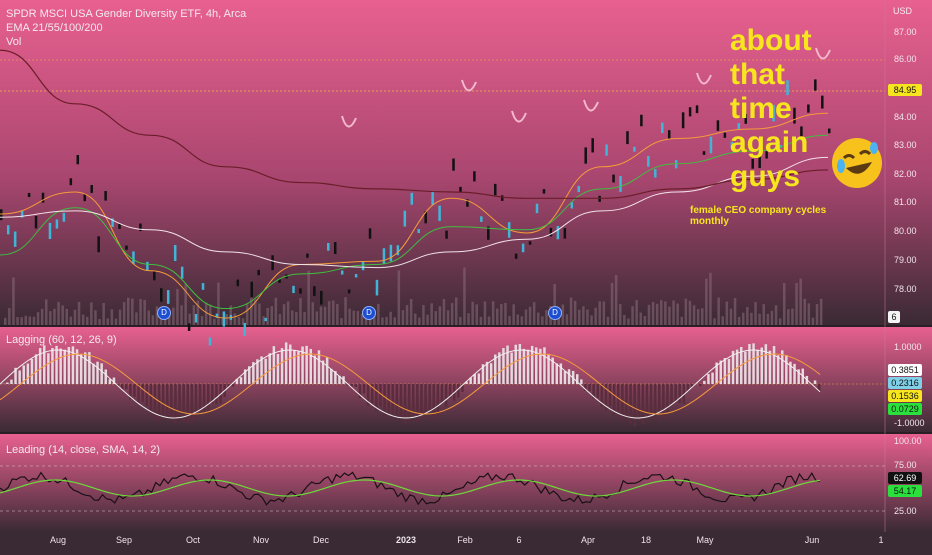 The width and height of the screenshot is (932, 555). What do you see at coordinates (83, 450) in the screenshot?
I see `leading-title: Leading (14, close, SMA, 14, 2)` at bounding box center [83, 450].